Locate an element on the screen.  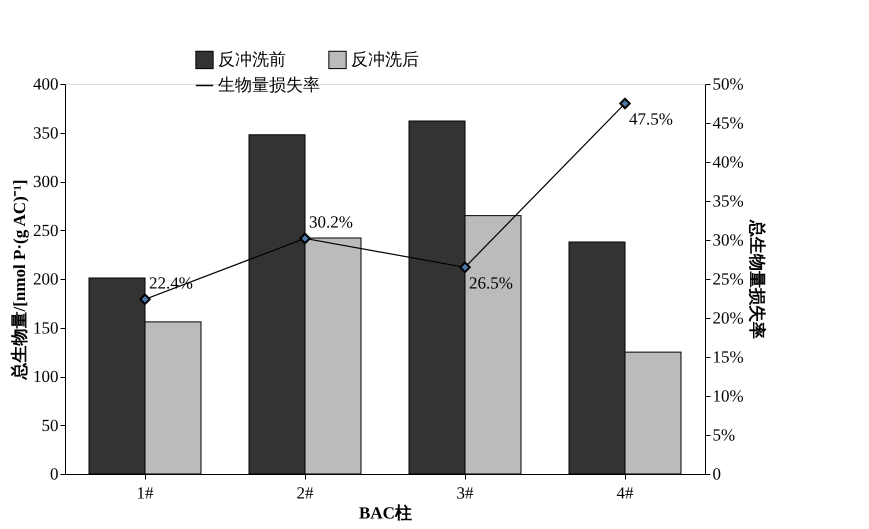
y-tick-label: 300 is located at coordinates (45, 181).